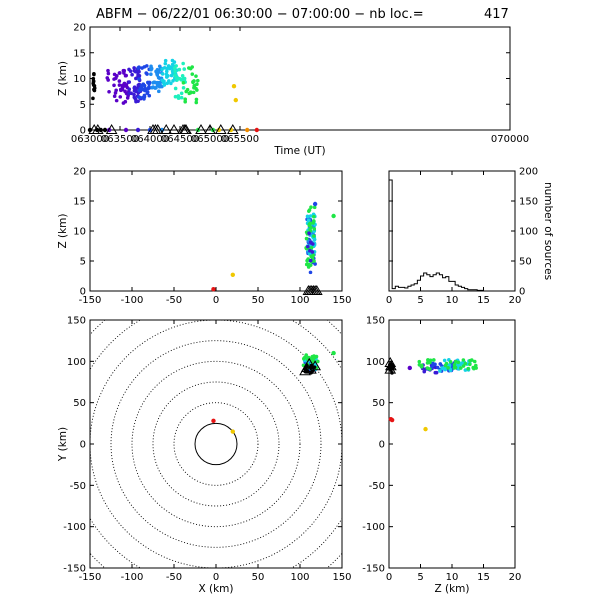  What do you see at coordinates (120, 139) in the screenshot?
I see `x-tick-label: 063500` at bounding box center [120, 139].